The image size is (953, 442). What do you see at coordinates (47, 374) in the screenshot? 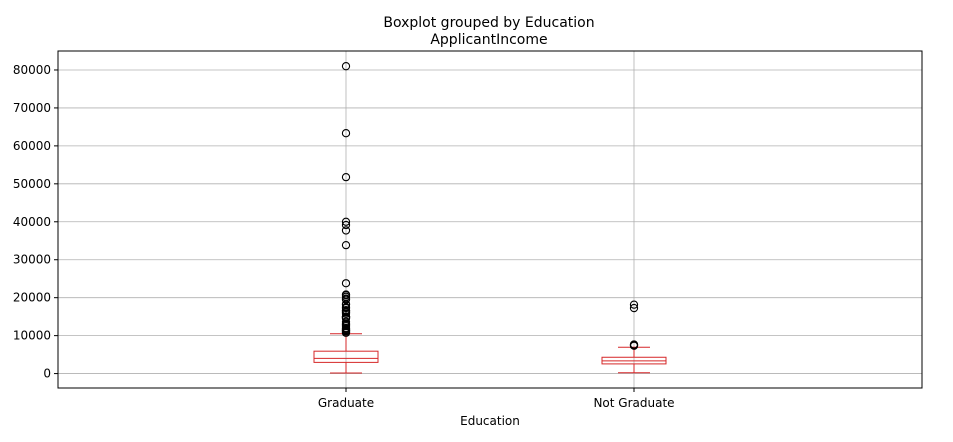
I see `y-tick-label: 0` at bounding box center [47, 374].